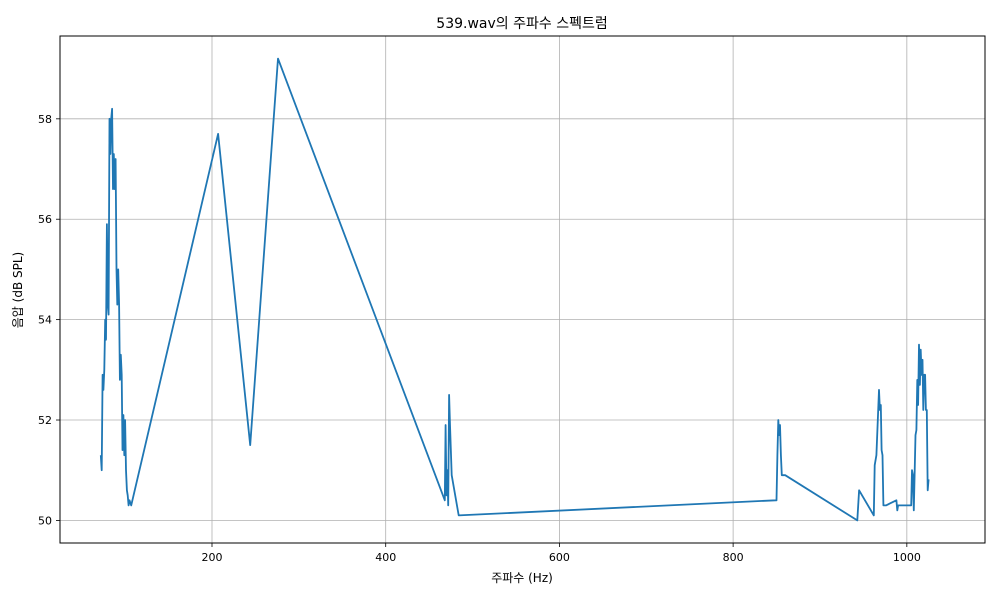 This screenshot has width=1000, height=600. I want to click on y-axis-ticks: 50 52 54 56 58, so click(49, 320).